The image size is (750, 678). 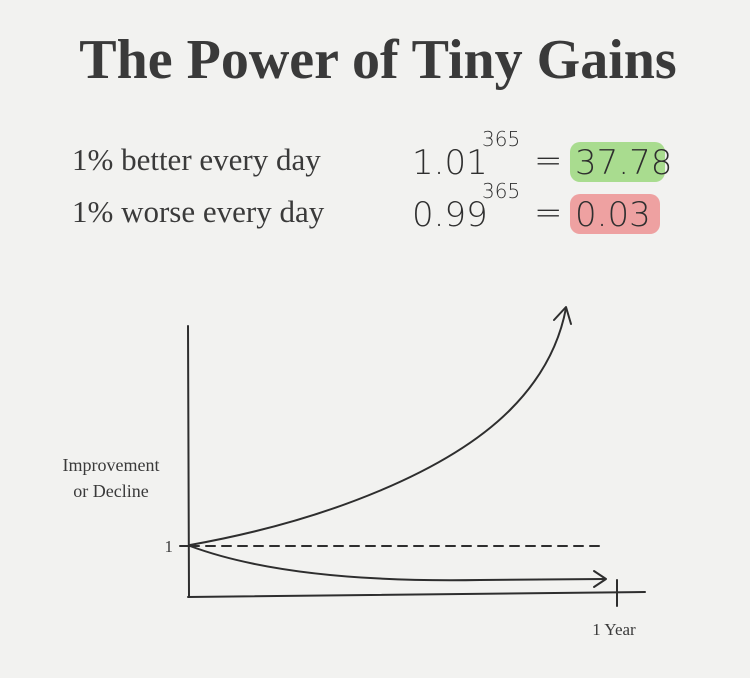 I want to click on y-axis, so click(x=188, y=461).